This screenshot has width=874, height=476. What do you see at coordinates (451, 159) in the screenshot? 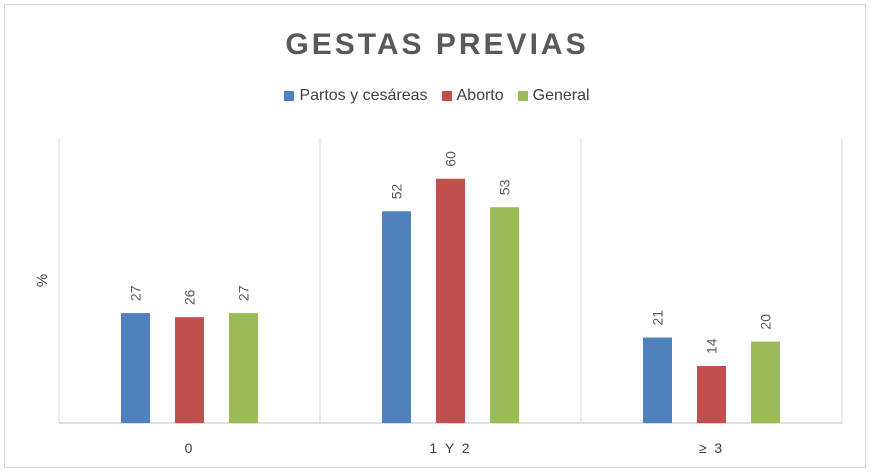
I see `data-label-1-1: 60` at bounding box center [451, 159].